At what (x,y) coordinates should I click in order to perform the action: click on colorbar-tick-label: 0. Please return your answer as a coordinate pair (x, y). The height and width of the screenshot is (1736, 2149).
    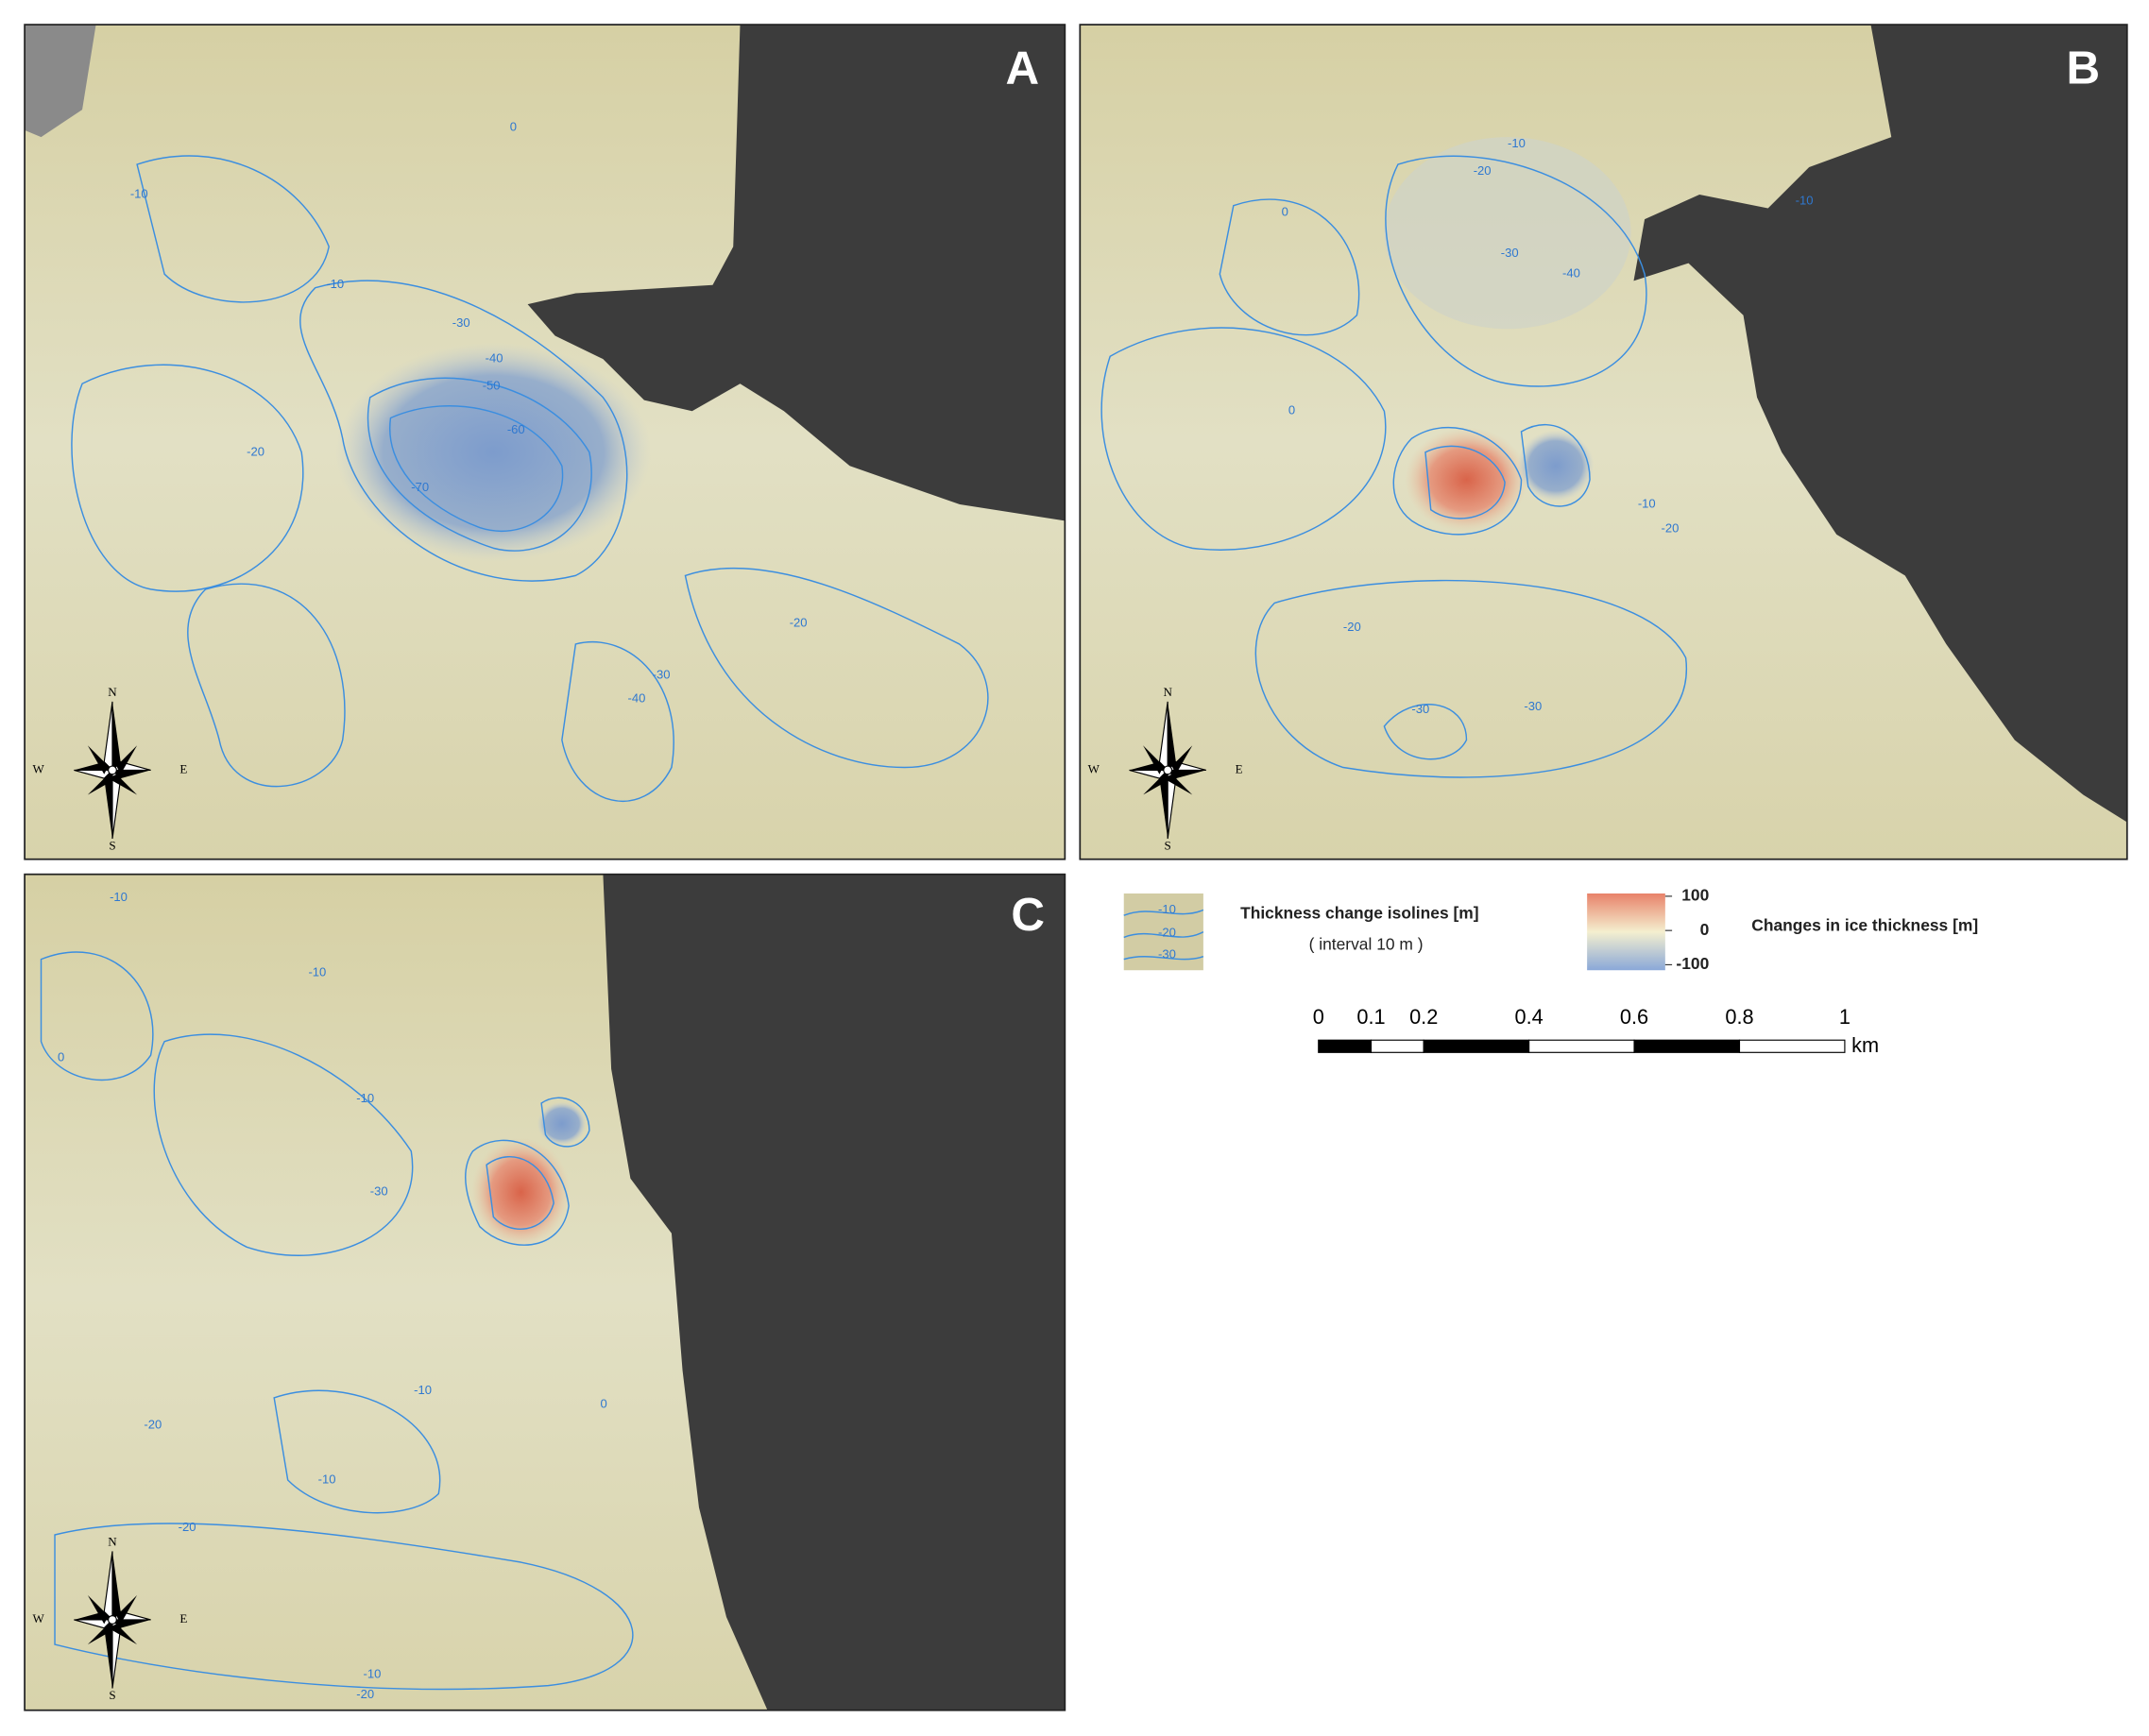
    Looking at the image, I should click on (1705, 929).